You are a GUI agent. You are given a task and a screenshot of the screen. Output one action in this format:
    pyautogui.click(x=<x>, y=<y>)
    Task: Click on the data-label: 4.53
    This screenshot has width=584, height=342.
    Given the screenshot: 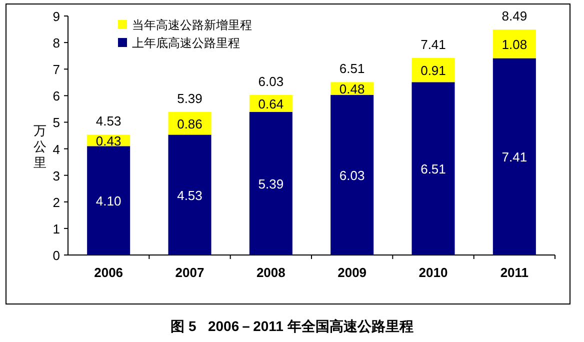 What is the action you would take?
    pyautogui.click(x=189, y=195)
    